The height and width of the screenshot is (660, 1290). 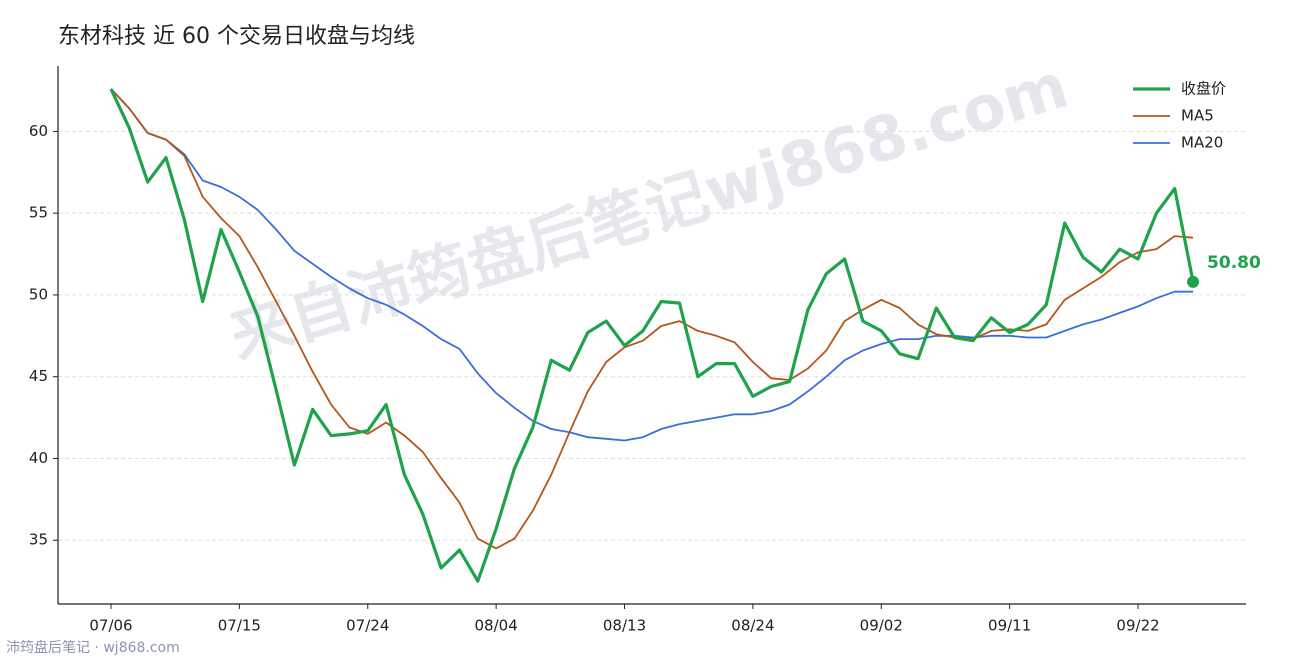 I want to click on data-label: 50.80, so click(x=1234, y=263).